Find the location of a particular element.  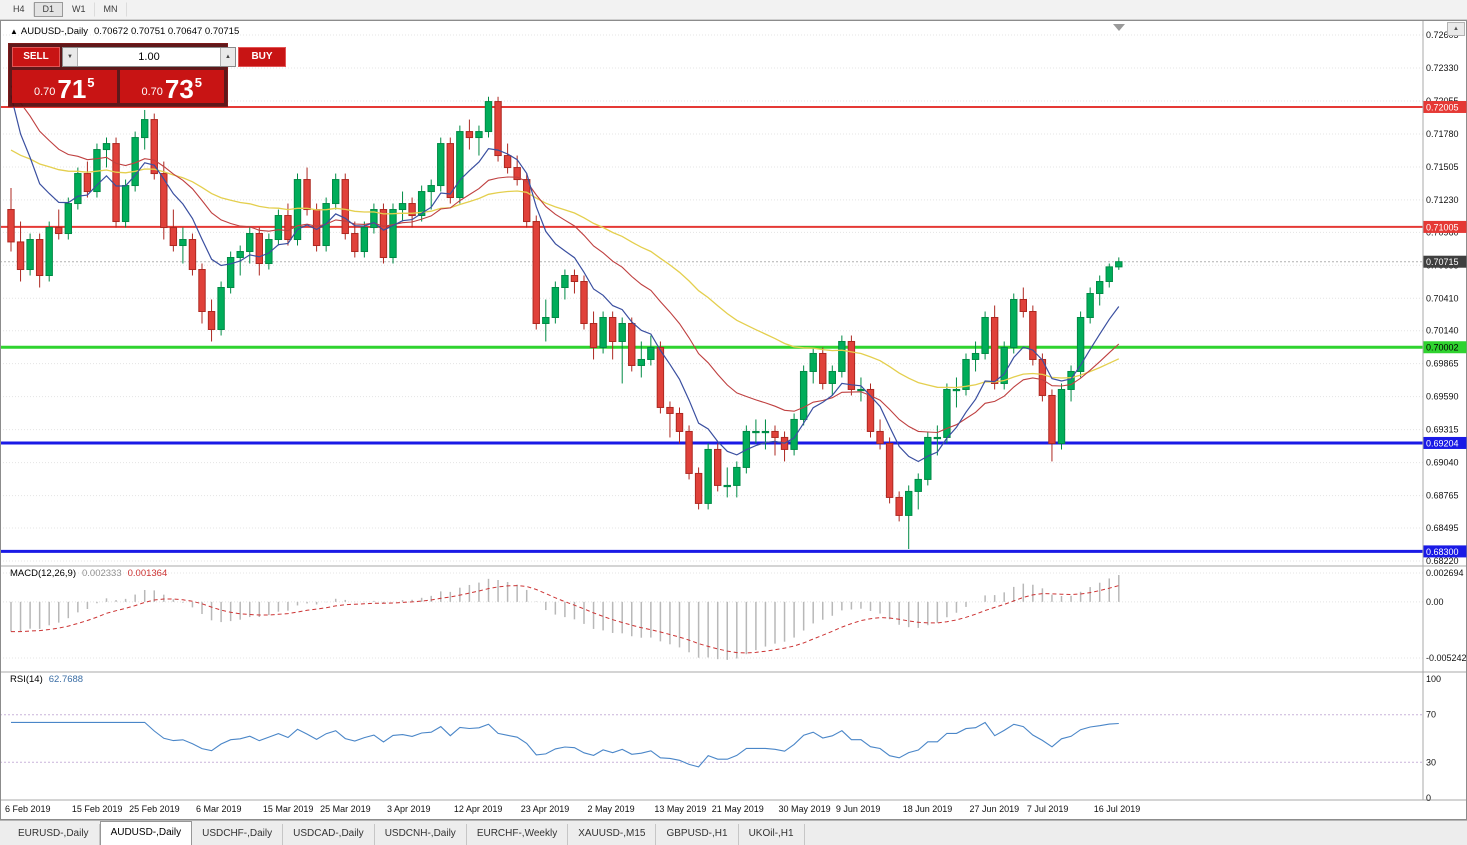

tab-usdcnh-daily: USDCNH-,Daily is located at coordinates (421, 834).